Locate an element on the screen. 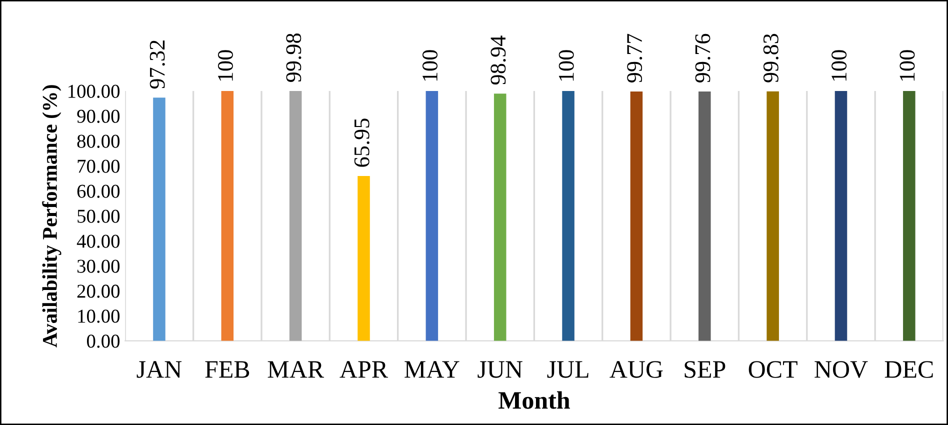  y-tick-label: 60.00 is located at coordinates (98, 191).